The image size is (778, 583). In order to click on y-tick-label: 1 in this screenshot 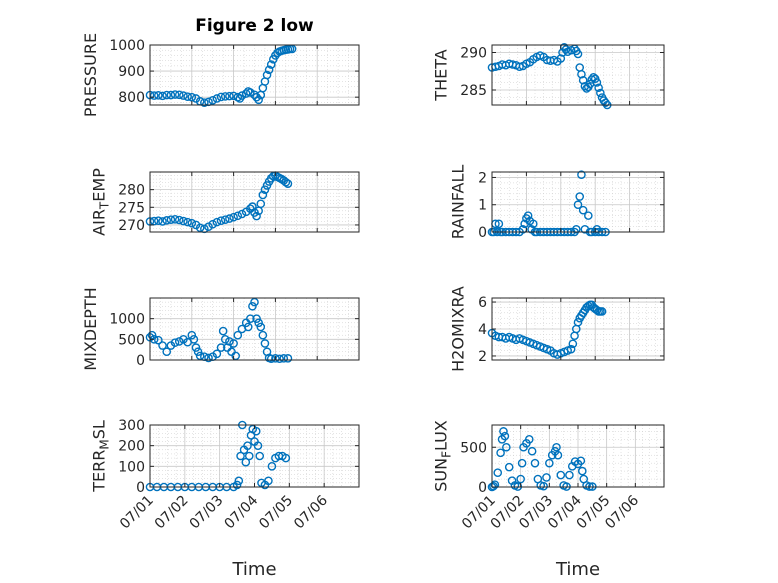, I will do `click(482, 206)`.